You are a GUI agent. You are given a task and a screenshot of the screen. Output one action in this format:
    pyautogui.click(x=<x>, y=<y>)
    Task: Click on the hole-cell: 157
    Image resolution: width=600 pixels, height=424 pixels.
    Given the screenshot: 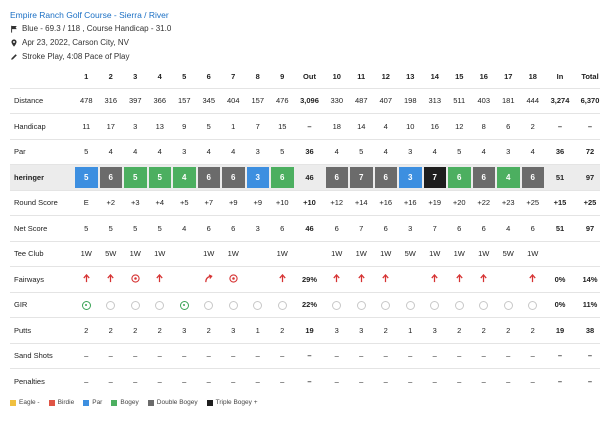 What is the action you would take?
    pyautogui.click(x=184, y=100)
    